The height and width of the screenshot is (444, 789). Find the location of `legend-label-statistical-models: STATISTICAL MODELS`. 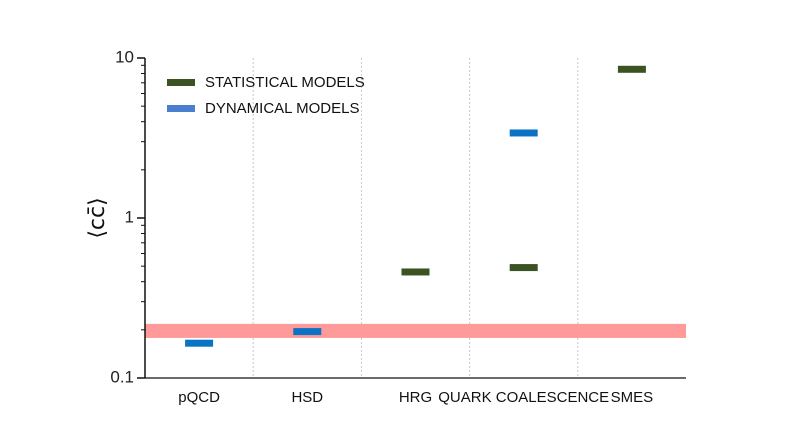

legend-label-statistical-models: STATISTICAL MODELS is located at coordinates (285, 82).